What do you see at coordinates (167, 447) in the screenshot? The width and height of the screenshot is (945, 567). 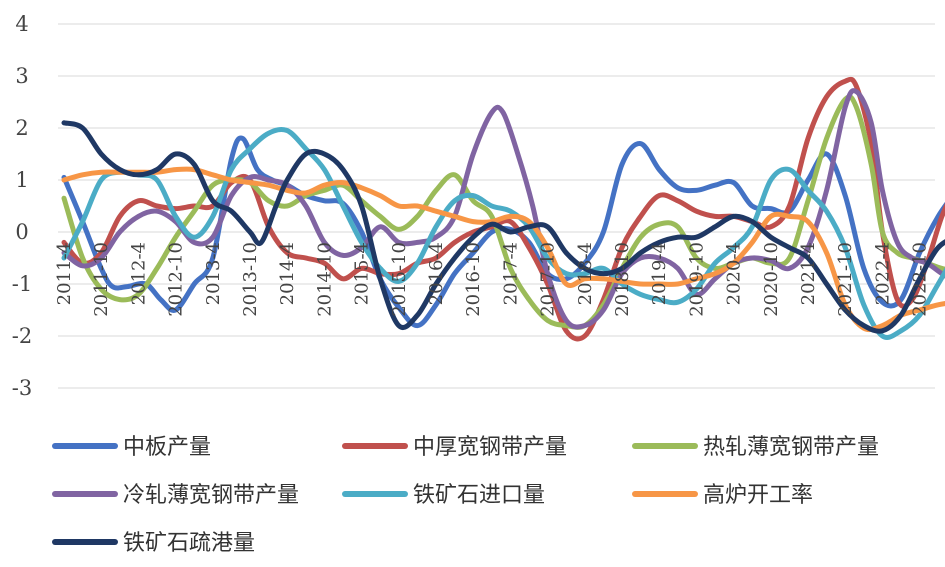 I see `legend-label: 中板产量` at bounding box center [167, 447].